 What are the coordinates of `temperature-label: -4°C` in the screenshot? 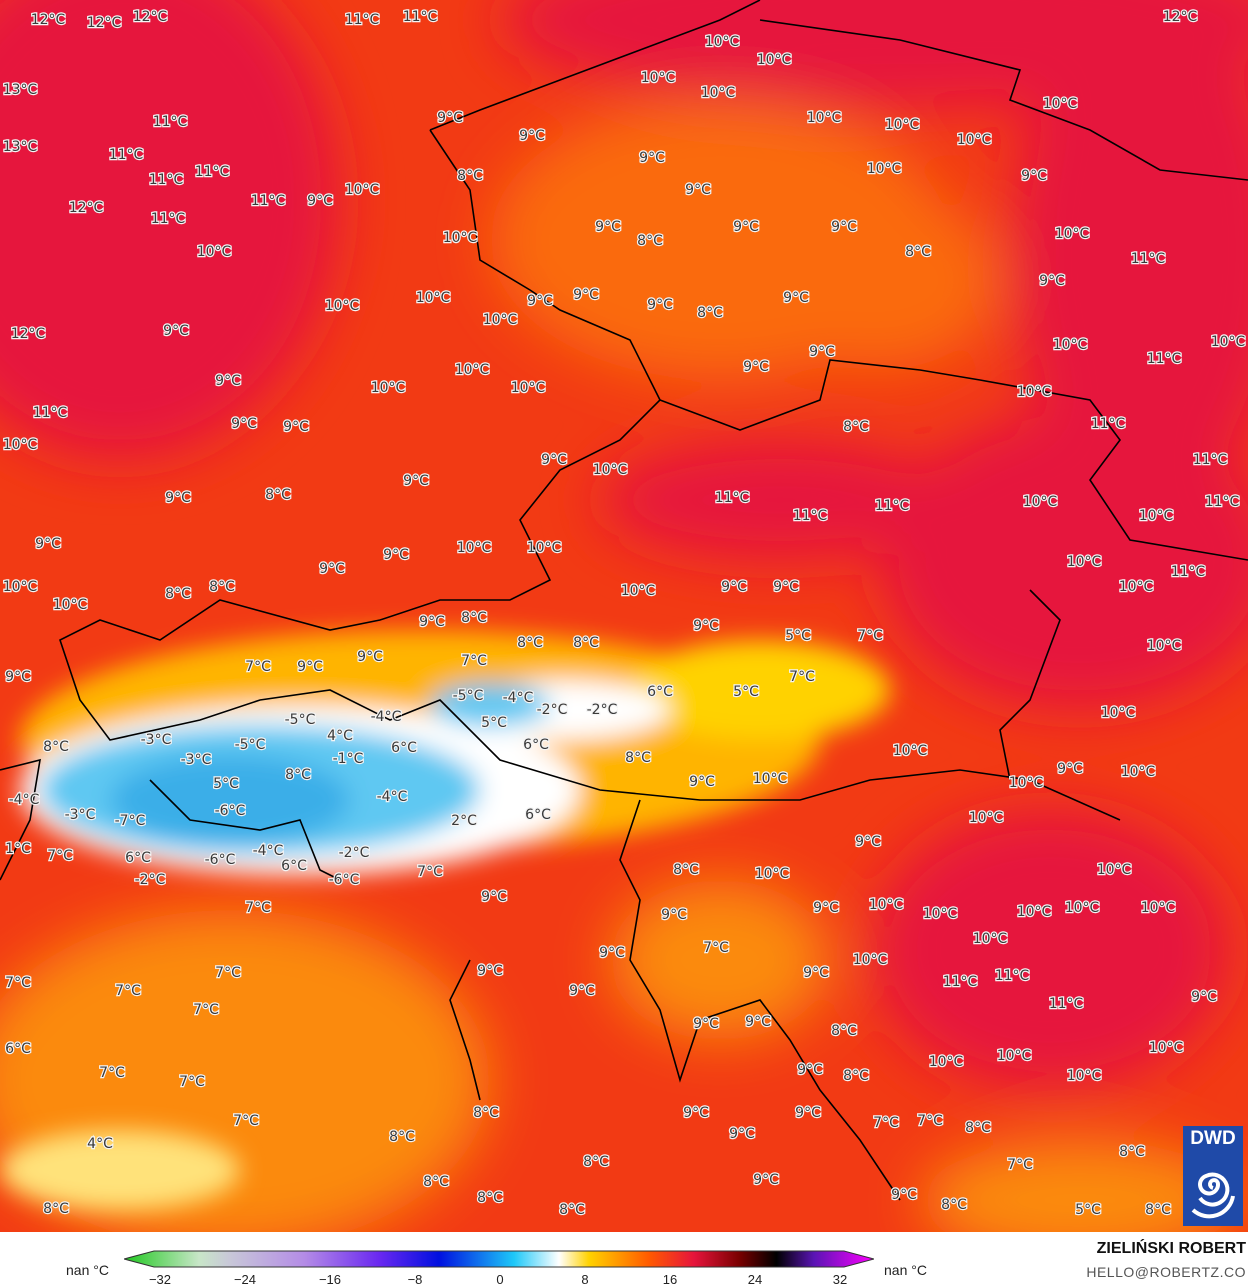 It's located at (386, 717).